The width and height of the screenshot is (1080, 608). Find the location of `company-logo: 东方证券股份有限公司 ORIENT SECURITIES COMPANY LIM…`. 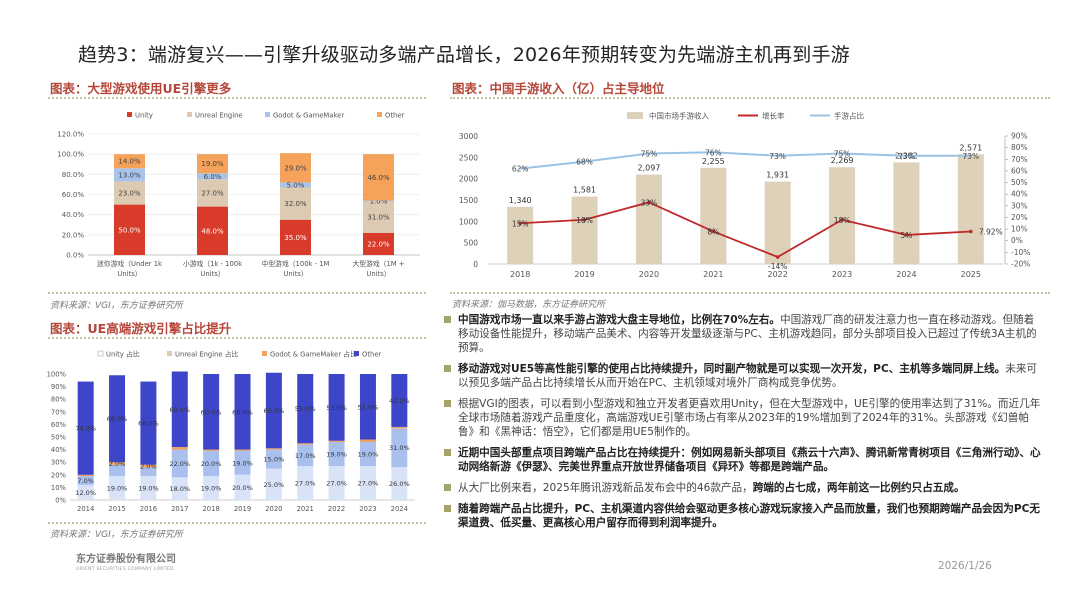

company-logo: 东方证券股份有限公司 ORIENT SECURITIES COMPANY LIM… is located at coordinates (126, 561).